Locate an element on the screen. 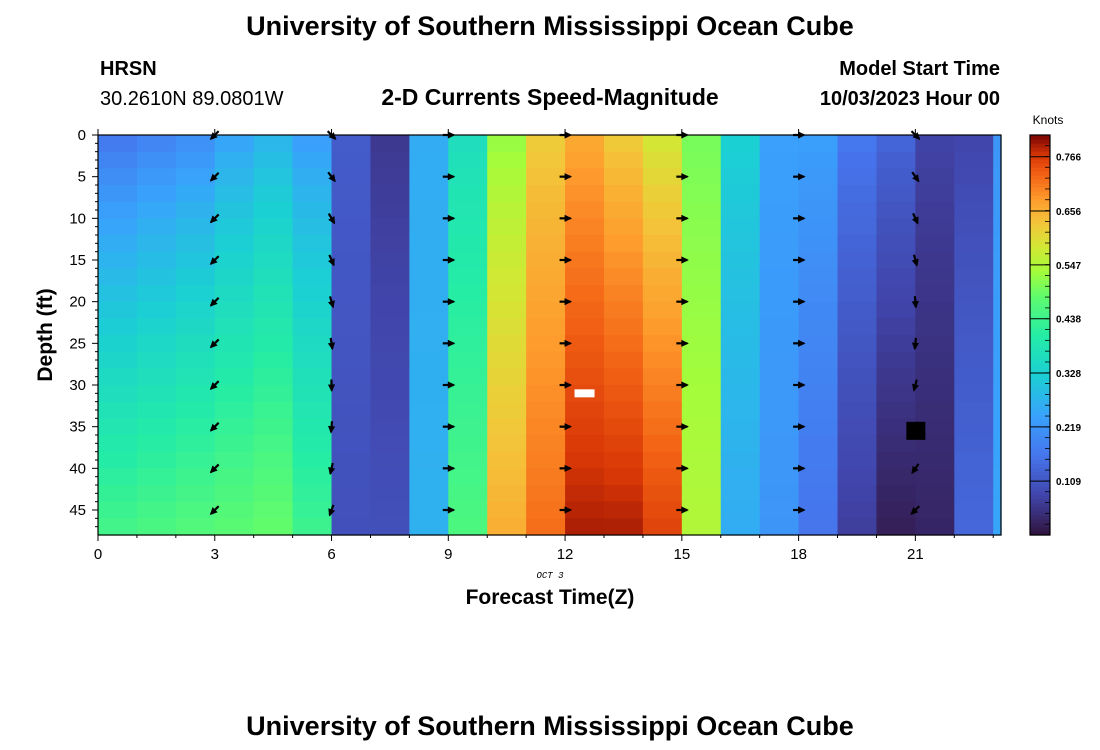 The width and height of the screenshot is (1100, 750). x-tick-label: 0 is located at coordinates (98, 554).